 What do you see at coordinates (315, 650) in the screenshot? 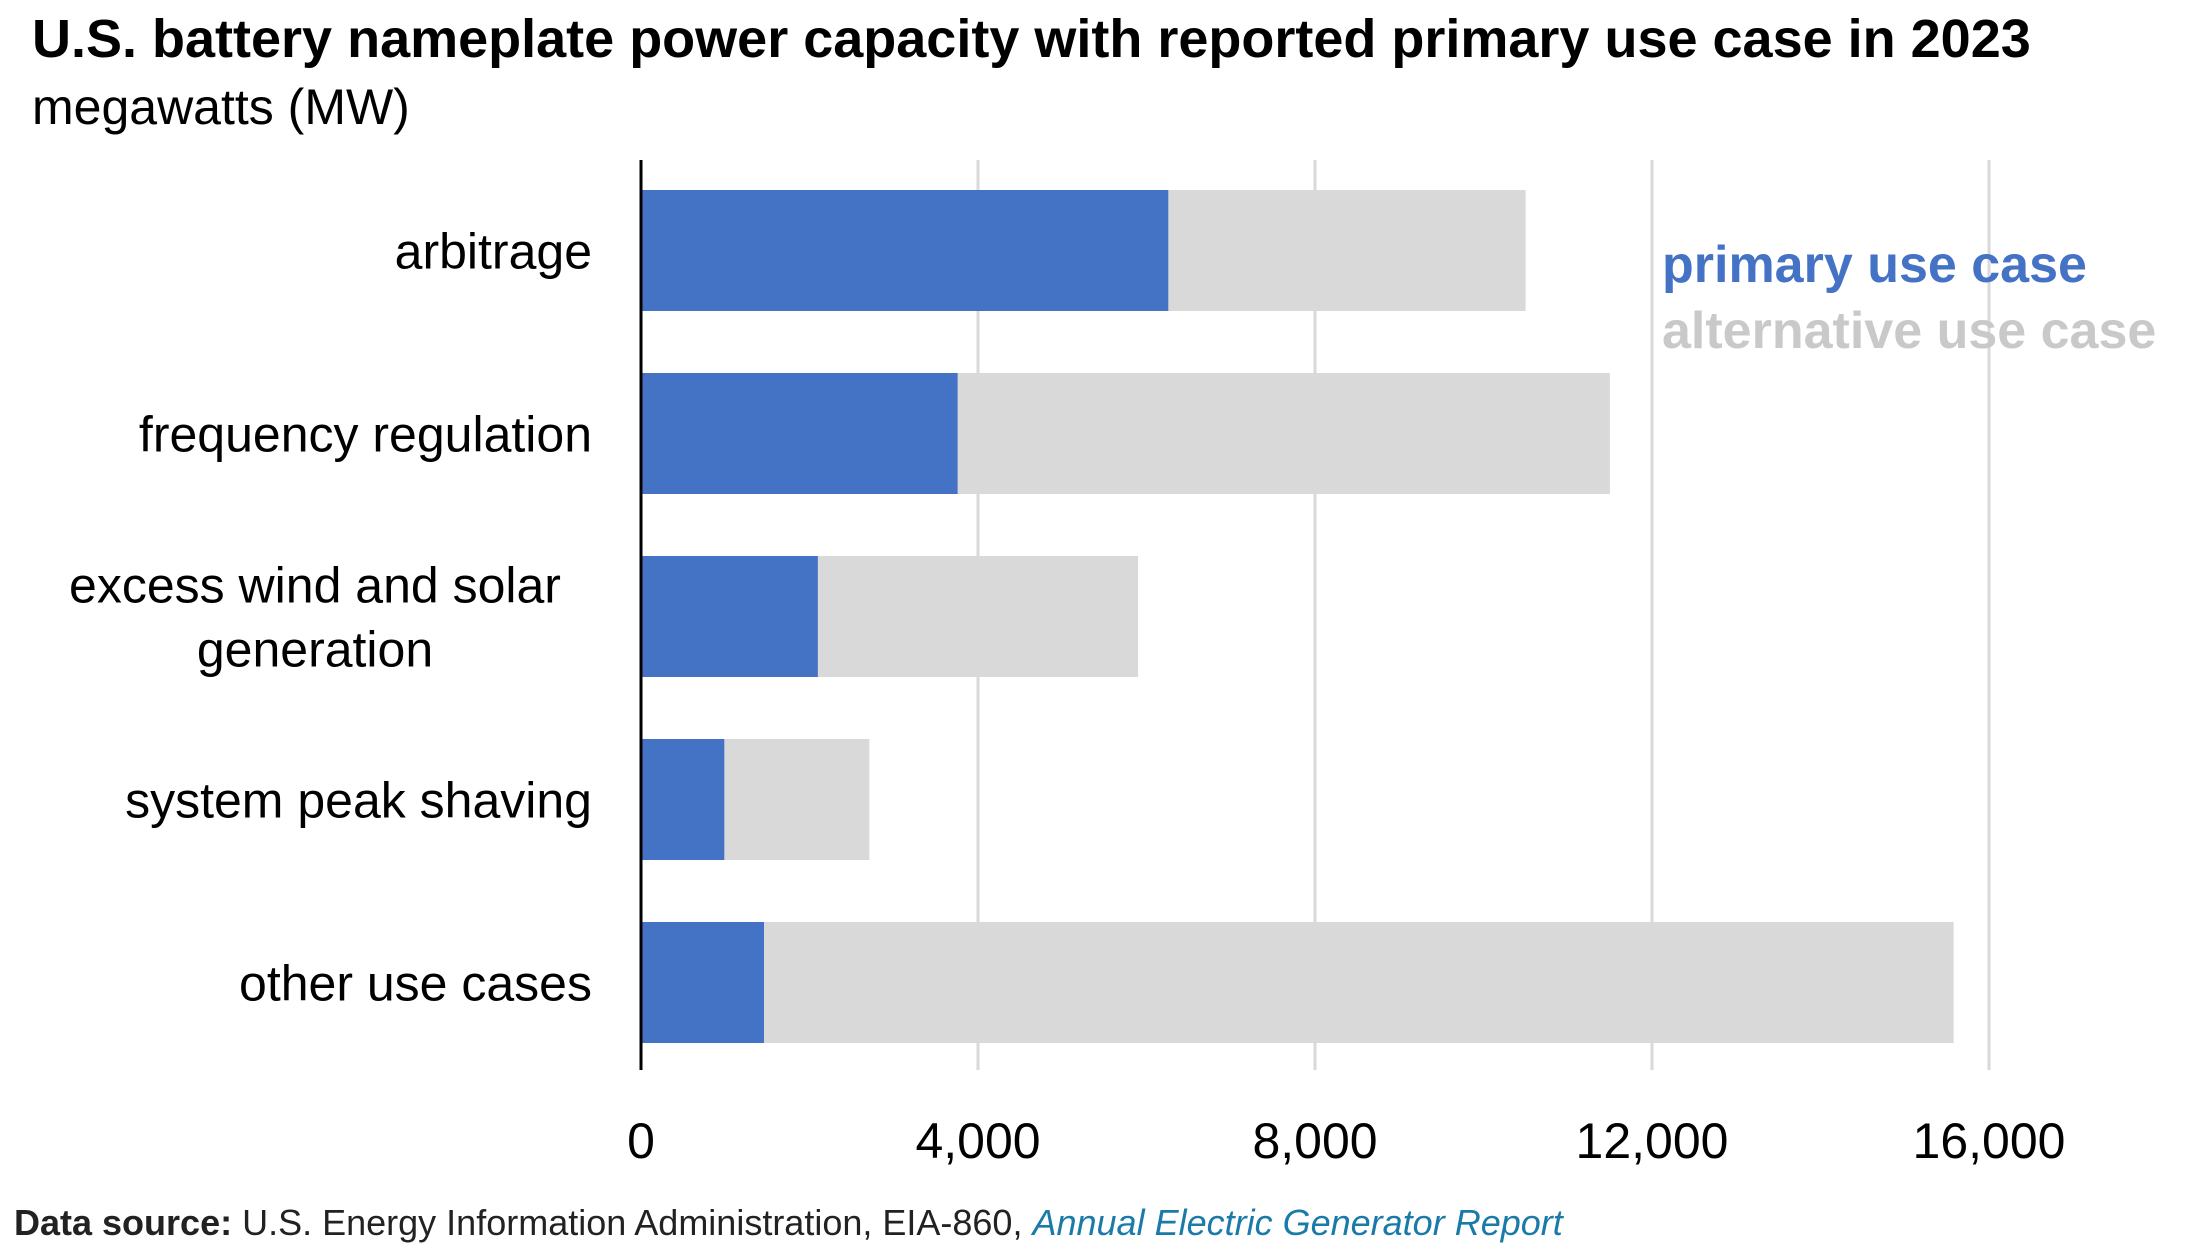
I see `category-label-line: generation` at bounding box center [315, 650].